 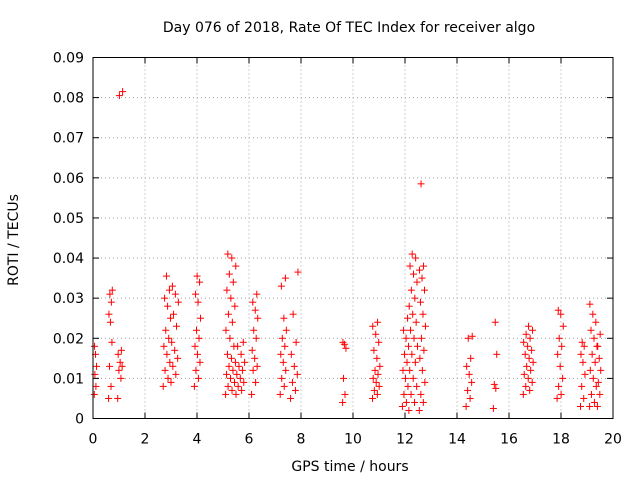 I want to click on x-tick-label: 16, so click(x=509, y=440).